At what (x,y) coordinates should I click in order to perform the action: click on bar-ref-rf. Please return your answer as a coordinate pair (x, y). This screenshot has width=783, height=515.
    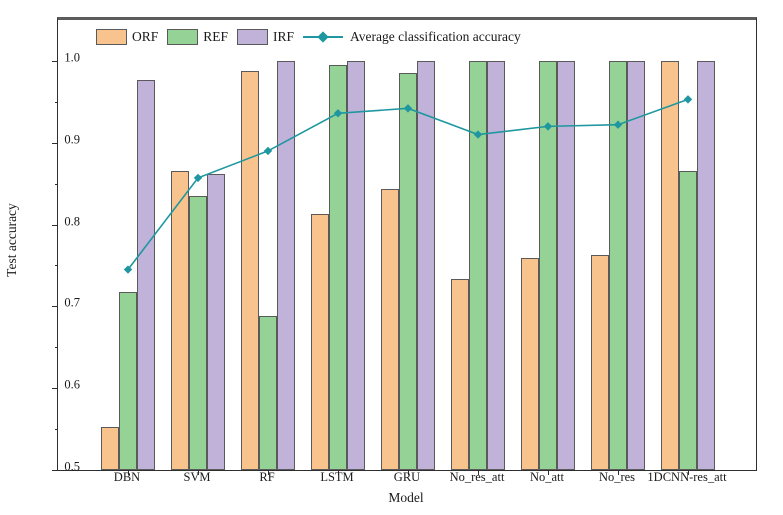
    Looking at the image, I should click on (268, 393).